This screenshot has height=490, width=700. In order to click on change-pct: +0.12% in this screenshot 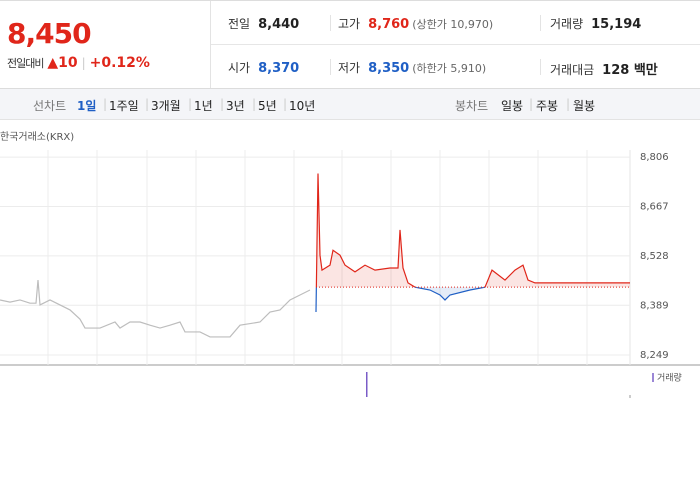, I will do `click(119, 63)`.